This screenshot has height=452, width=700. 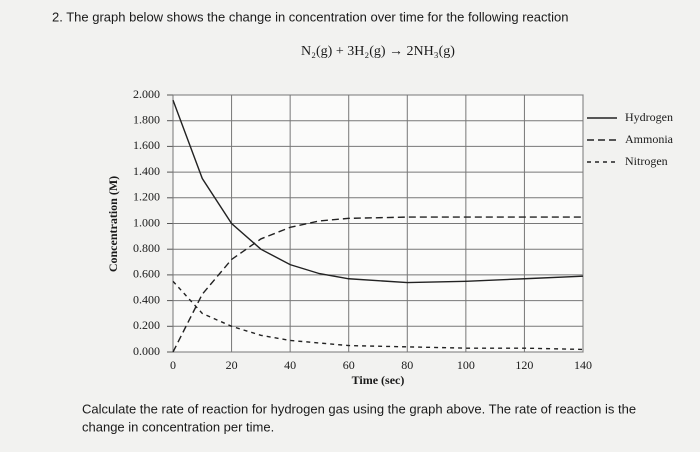 What do you see at coordinates (646, 161) in the screenshot?
I see `legend-label: Nitrogen` at bounding box center [646, 161].